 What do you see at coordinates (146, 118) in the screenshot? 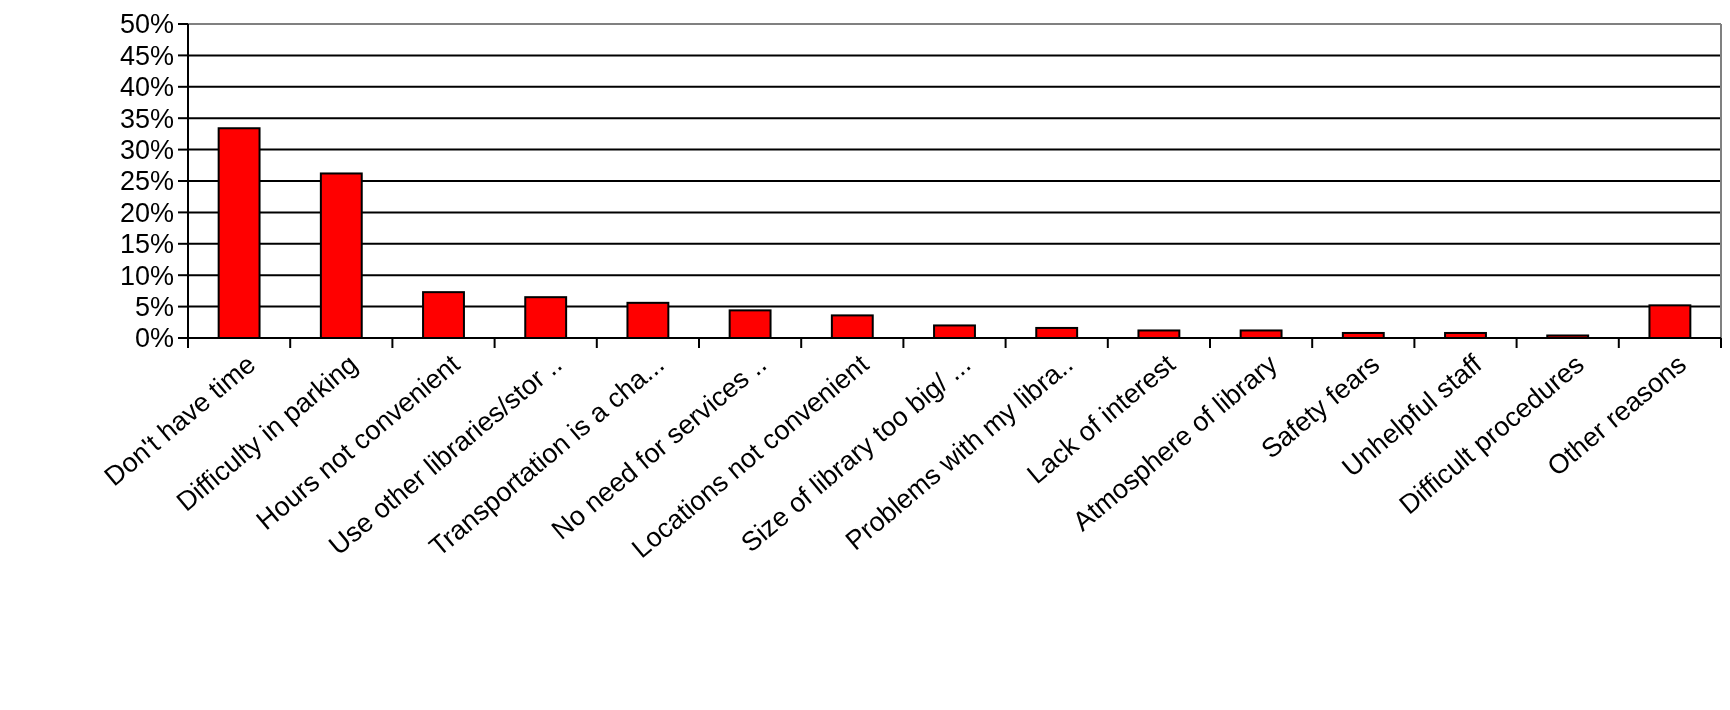
I see `y-tick-label: 35%` at bounding box center [146, 118].